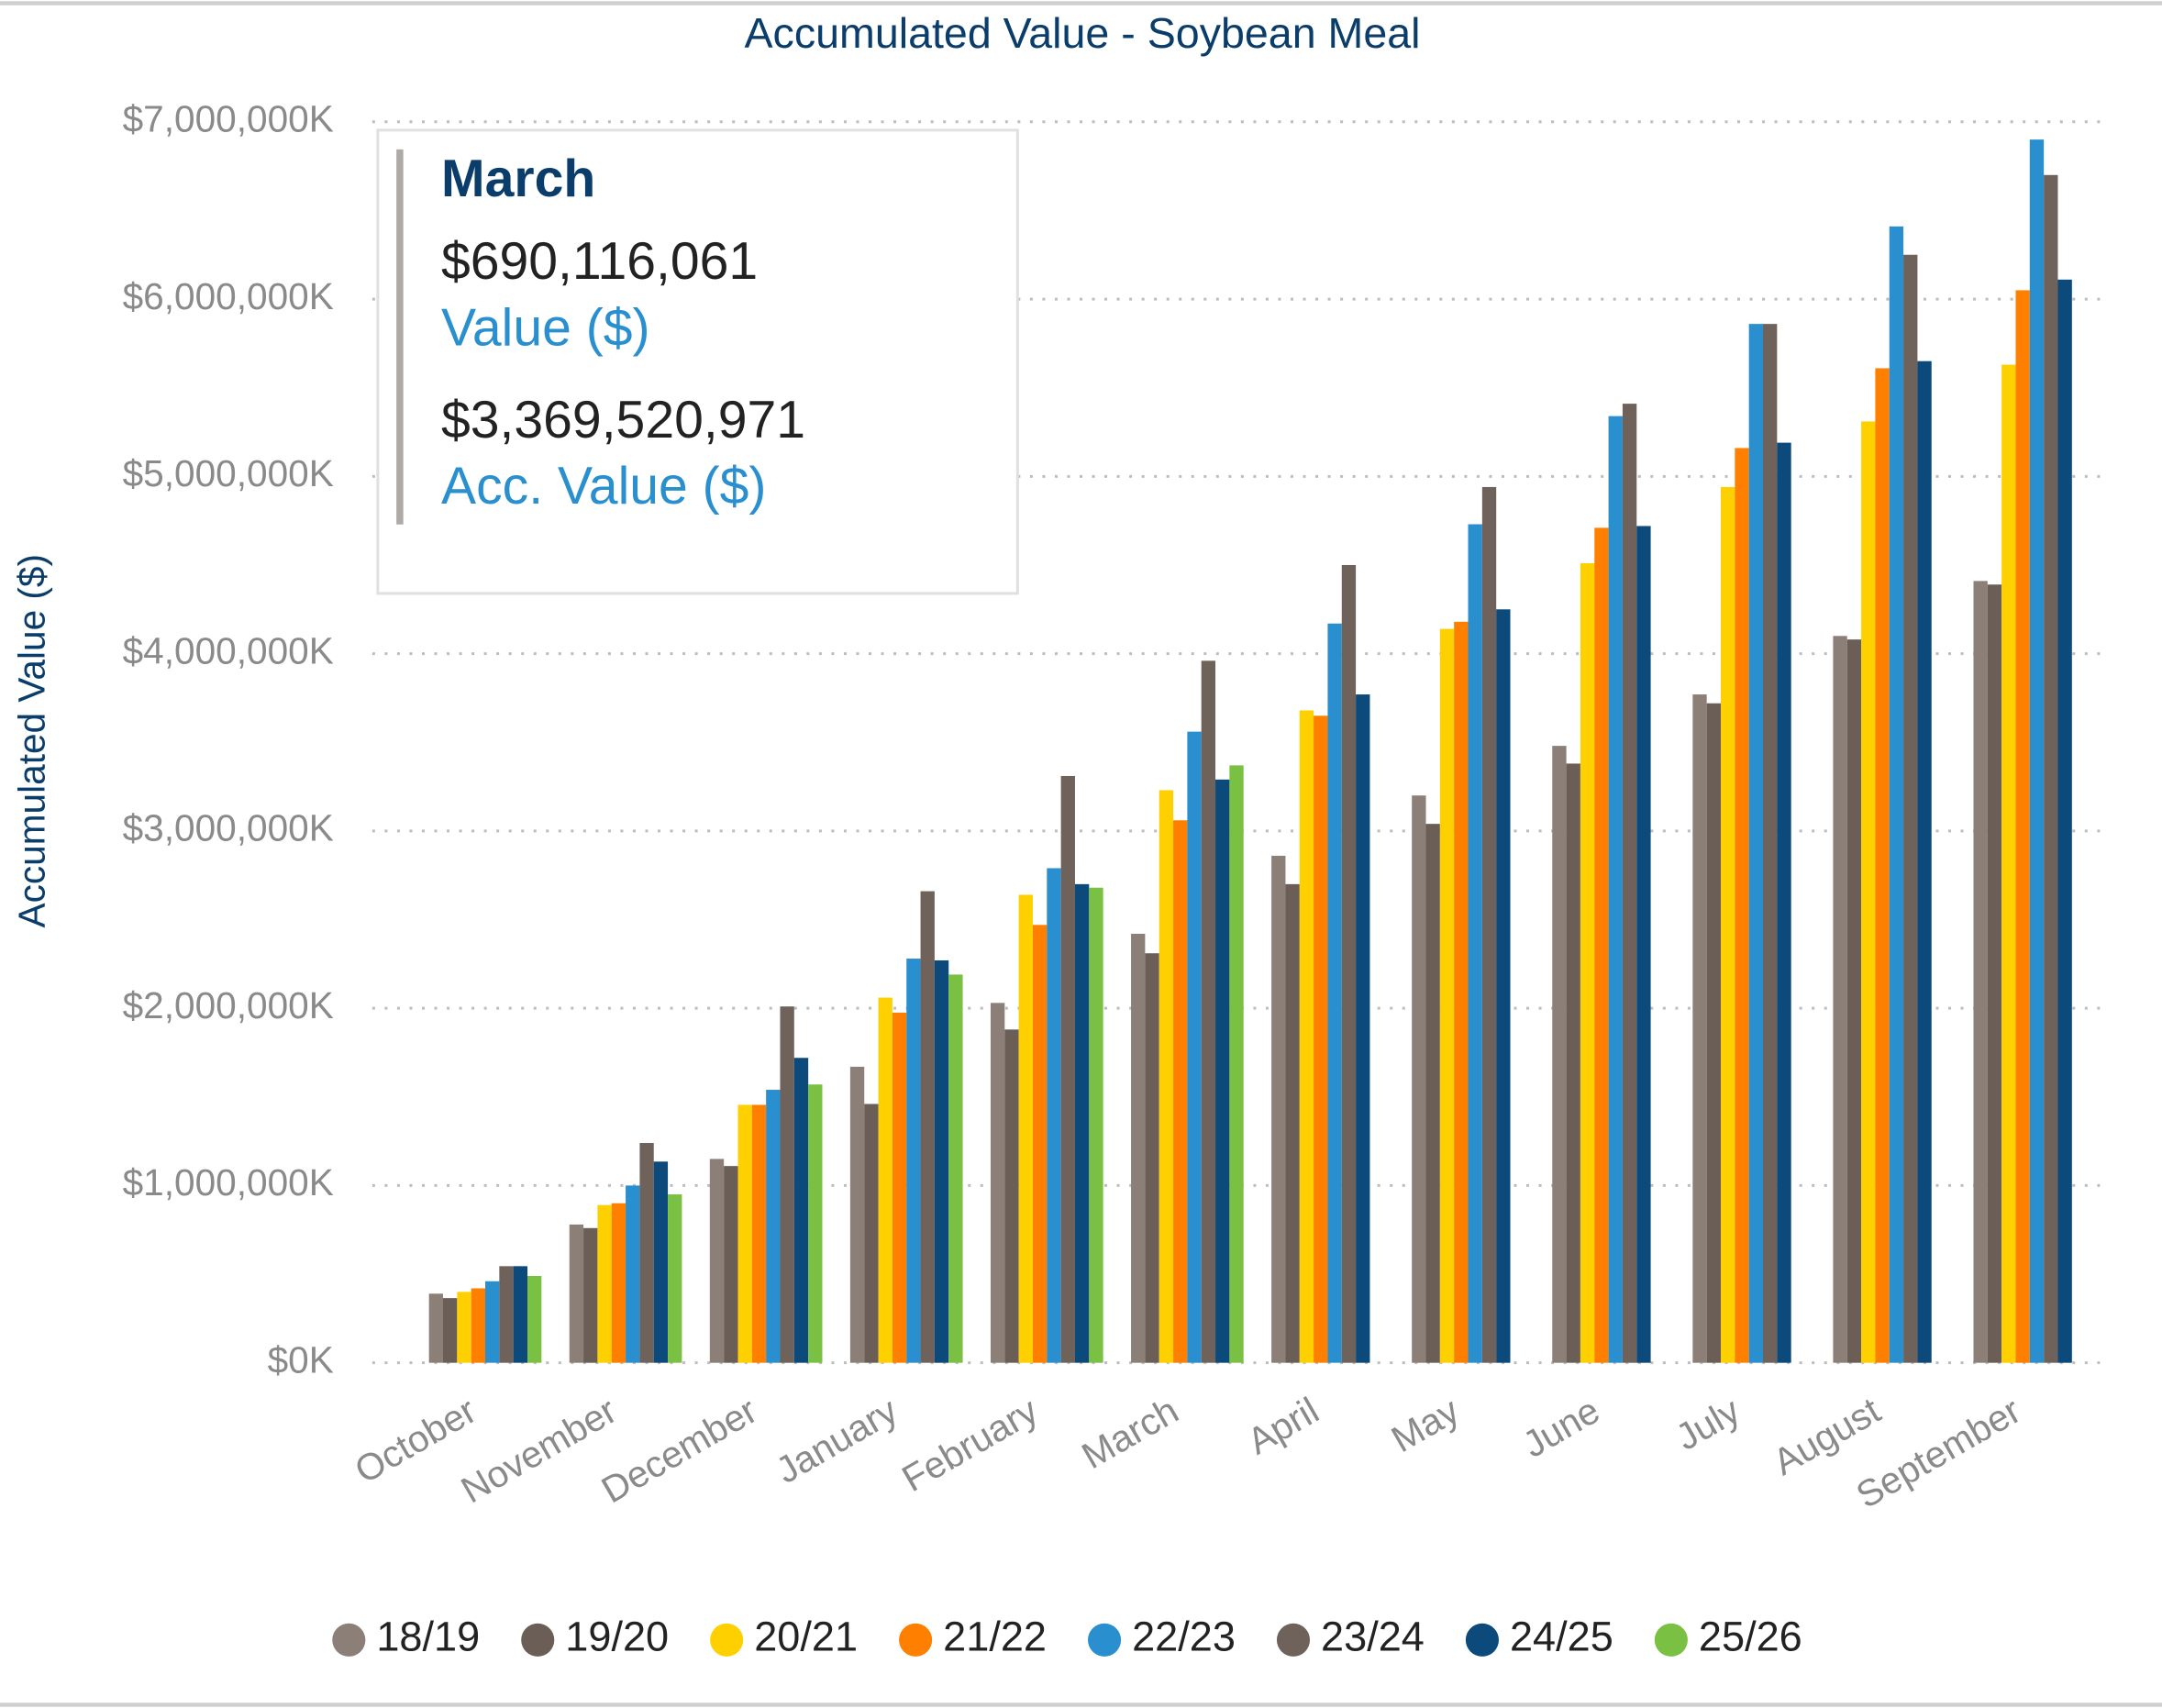 The height and width of the screenshot is (1708, 2162). What do you see at coordinates (545, 327) in the screenshot?
I see `tooltip-label: Value ($)` at bounding box center [545, 327].